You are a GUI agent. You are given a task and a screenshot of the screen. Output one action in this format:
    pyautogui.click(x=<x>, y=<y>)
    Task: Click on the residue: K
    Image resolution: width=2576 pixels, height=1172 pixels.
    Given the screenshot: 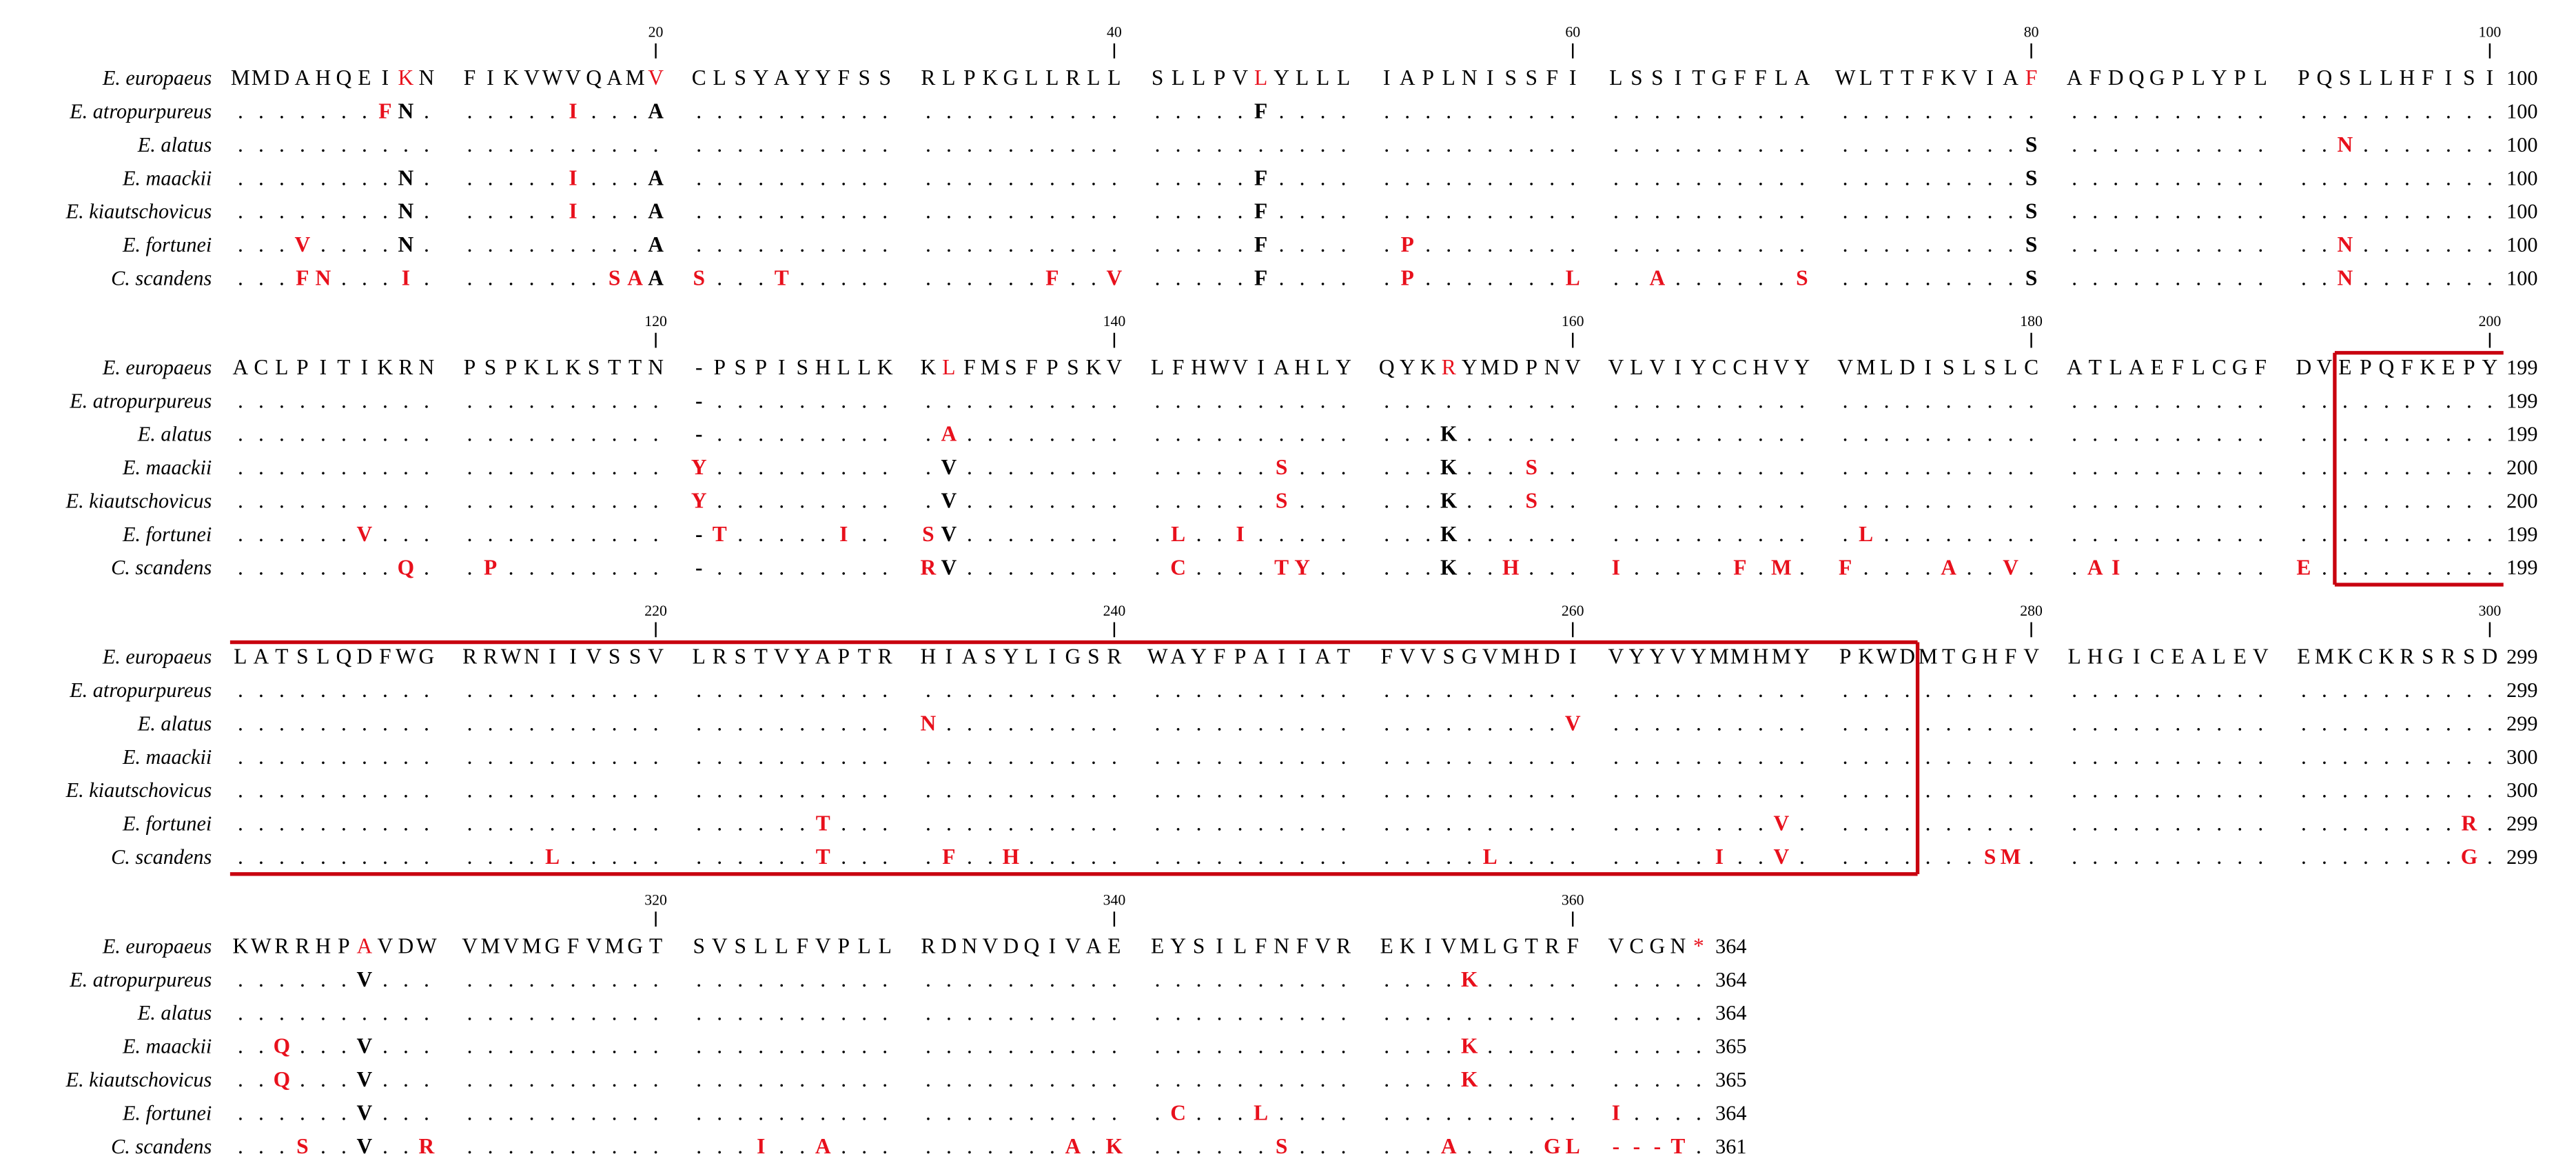 What is the action you would take?
    pyautogui.click(x=1449, y=568)
    